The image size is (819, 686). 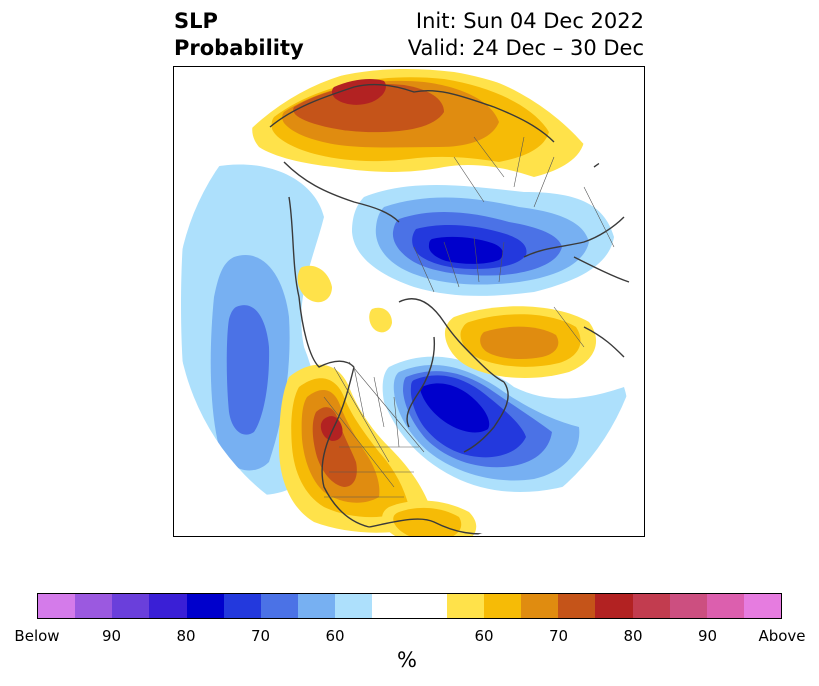 I want to click on colorbar-tick-label: Below, so click(x=37, y=636).